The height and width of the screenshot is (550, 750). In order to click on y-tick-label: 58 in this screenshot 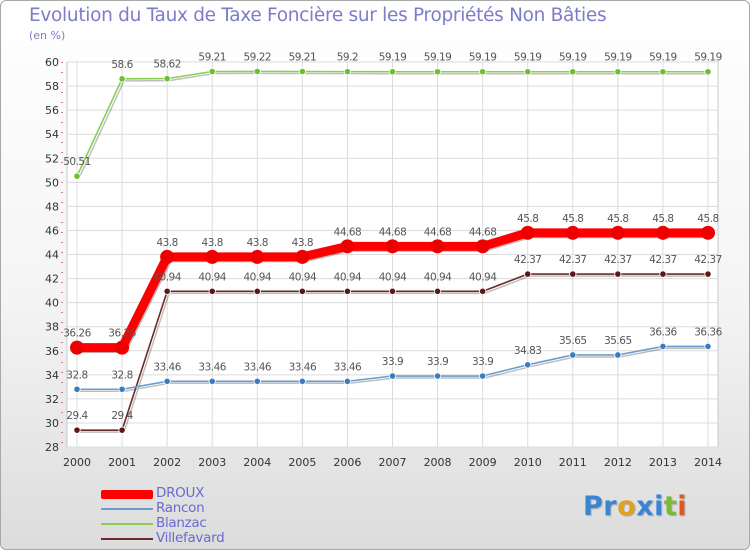, I will do `click(52, 86)`.